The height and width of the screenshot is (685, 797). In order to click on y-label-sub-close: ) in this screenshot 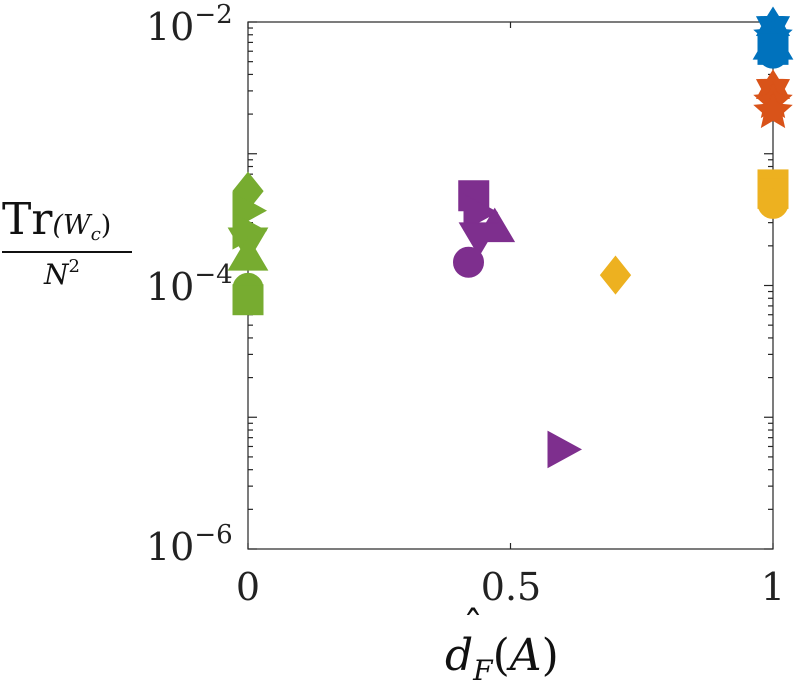, I will do `click(106, 225)`.